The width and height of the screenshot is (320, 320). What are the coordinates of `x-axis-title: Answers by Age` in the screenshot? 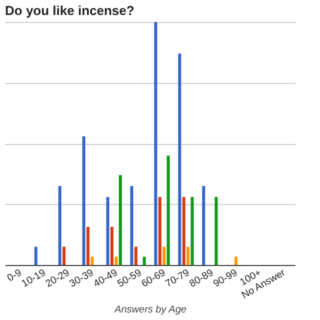 It's located at (150, 310).